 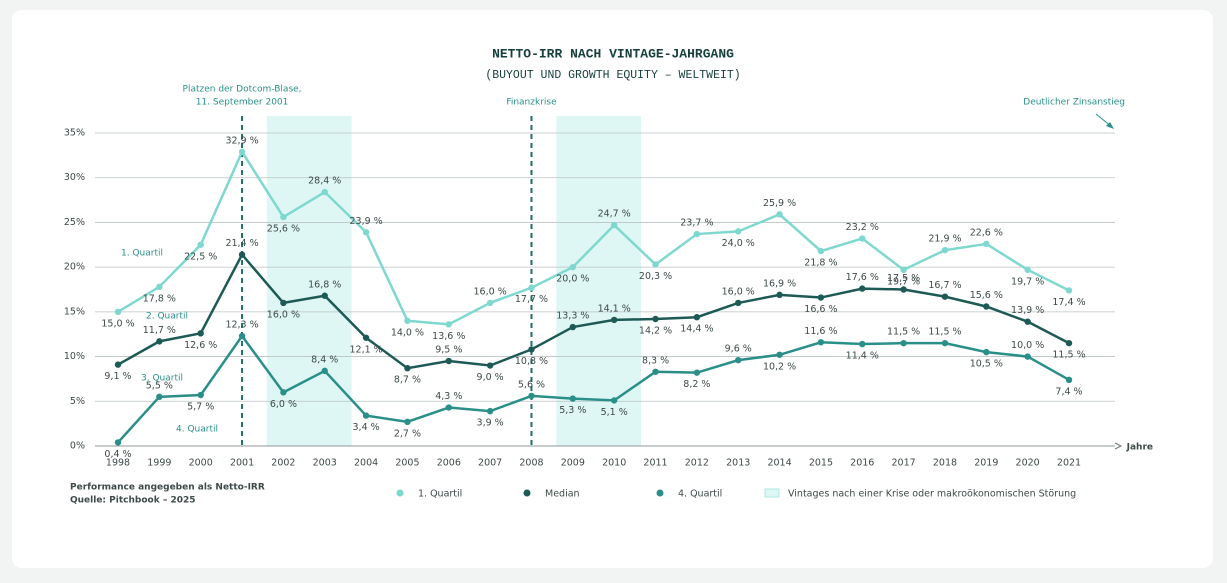 I want to click on data-label: 17,8 %, so click(x=159, y=298).